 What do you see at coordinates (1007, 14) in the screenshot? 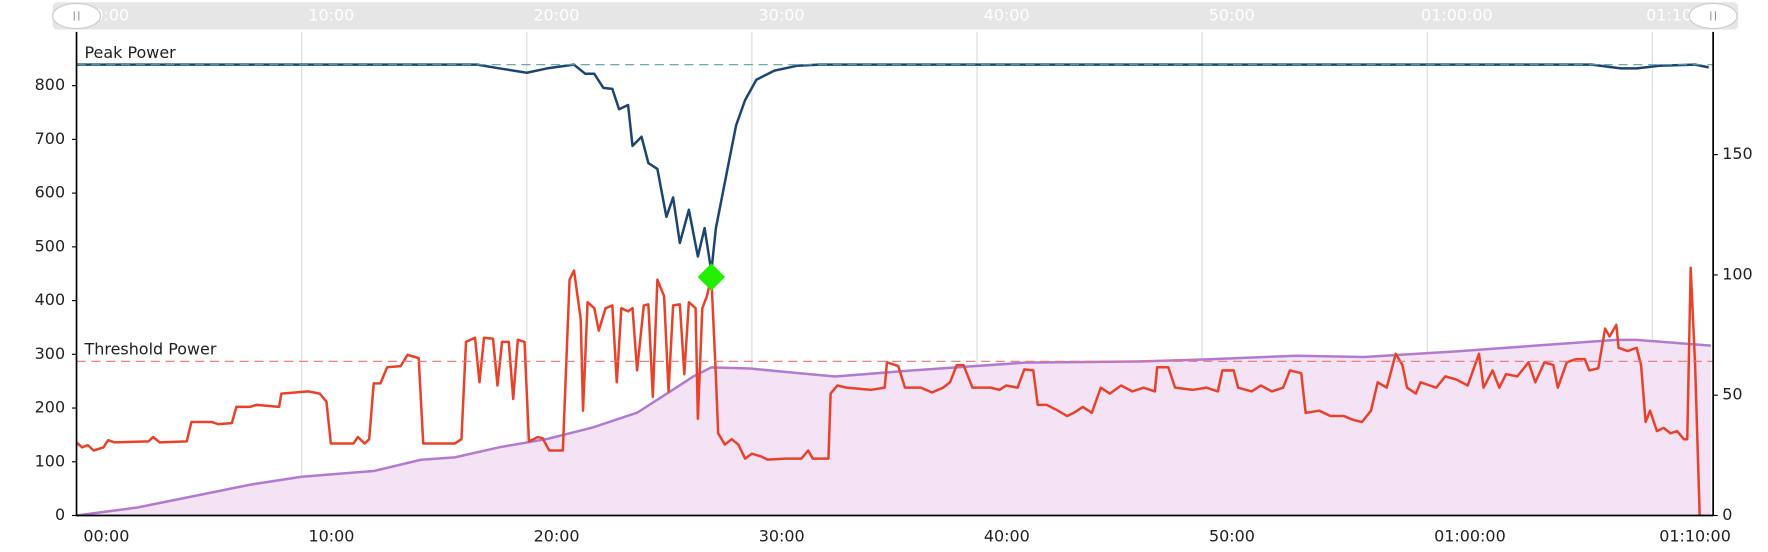
I see `navigator-label: 40:00` at bounding box center [1007, 14].